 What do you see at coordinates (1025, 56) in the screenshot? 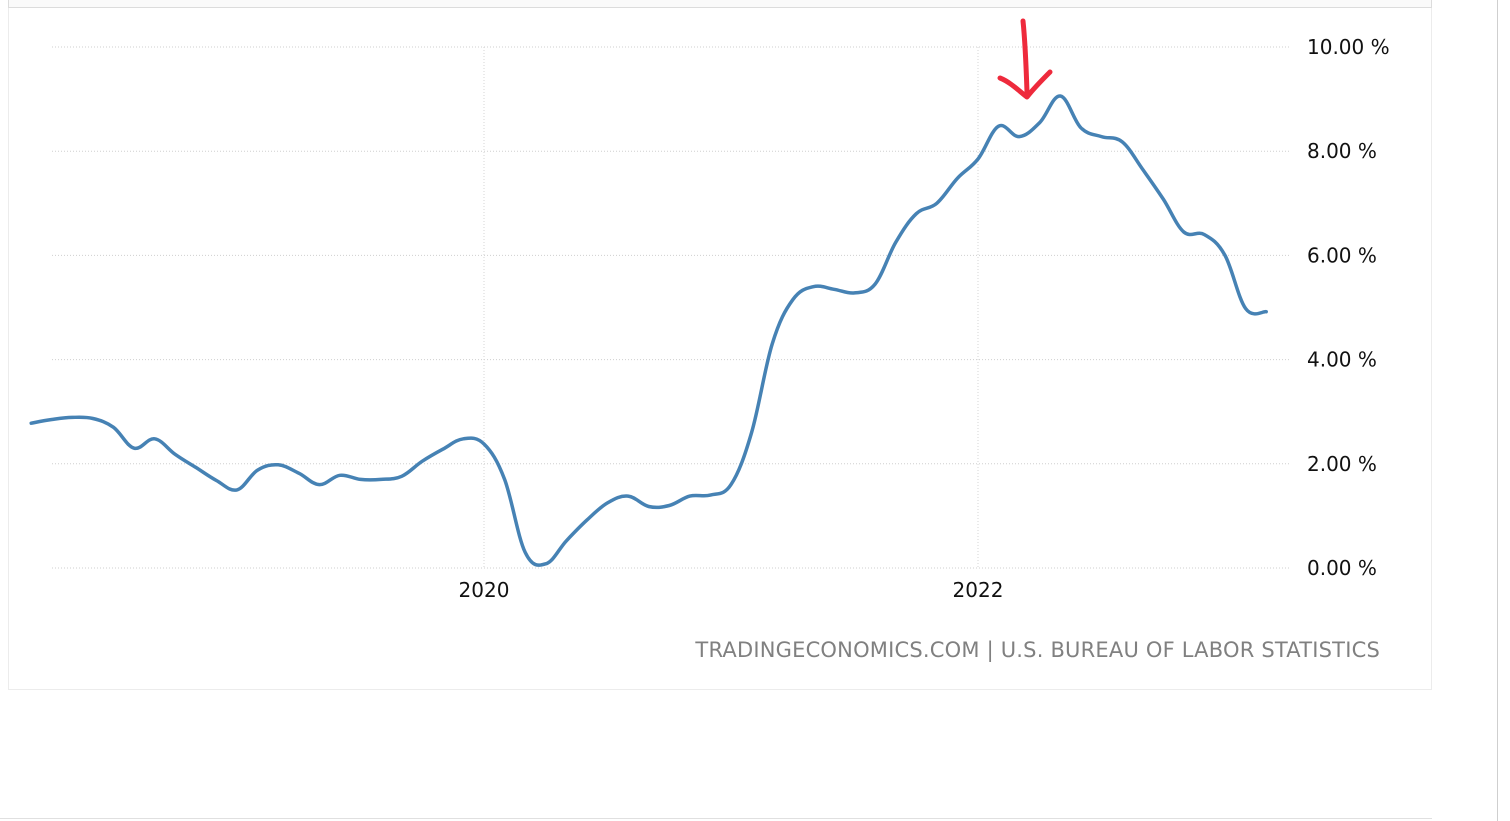
I see `arrow-shaft` at bounding box center [1025, 56].